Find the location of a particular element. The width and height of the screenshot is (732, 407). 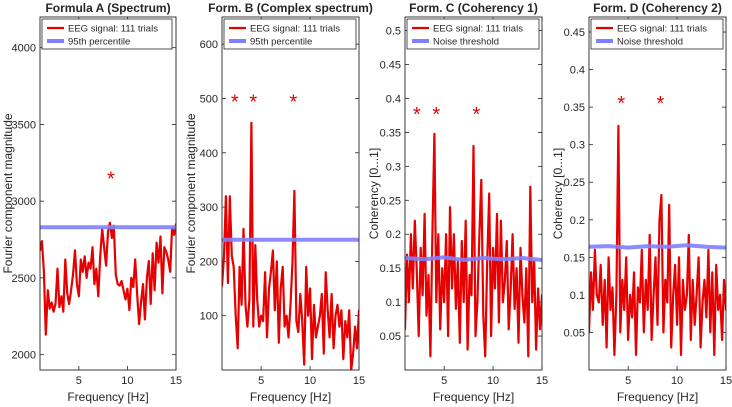

y-tick-label: 3500 is located at coordinates (24, 125).